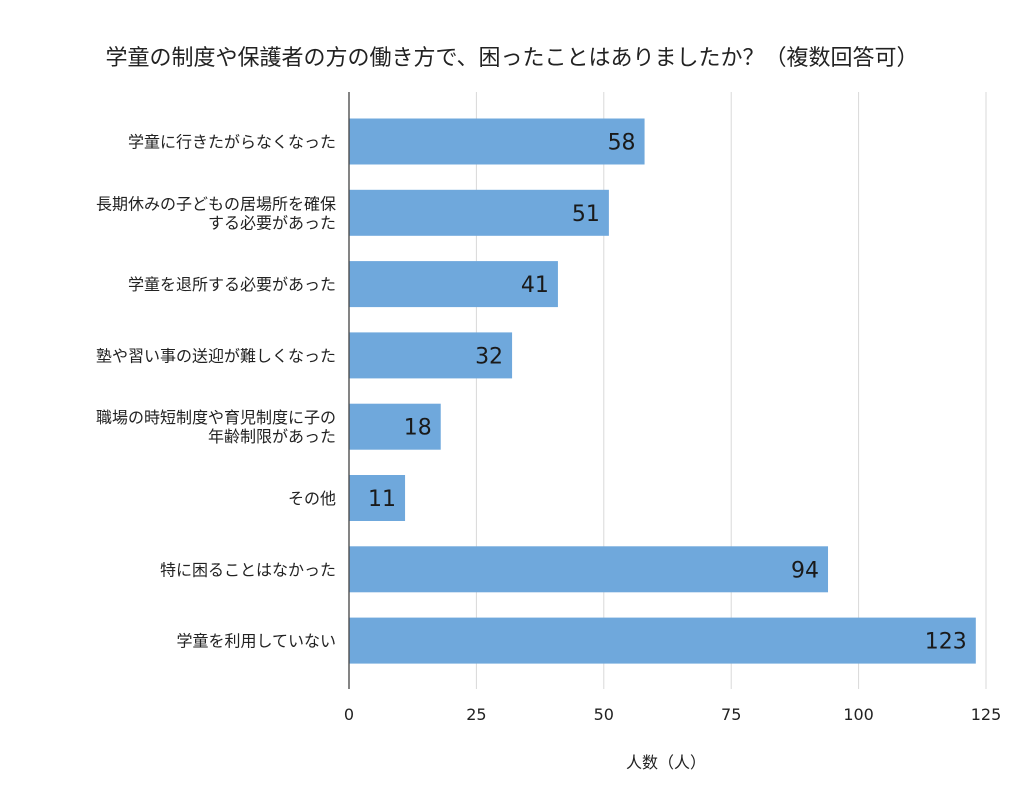 This screenshot has height=812, width=1024. What do you see at coordinates (731, 714) in the screenshot?
I see `x-tick-label: 75` at bounding box center [731, 714].